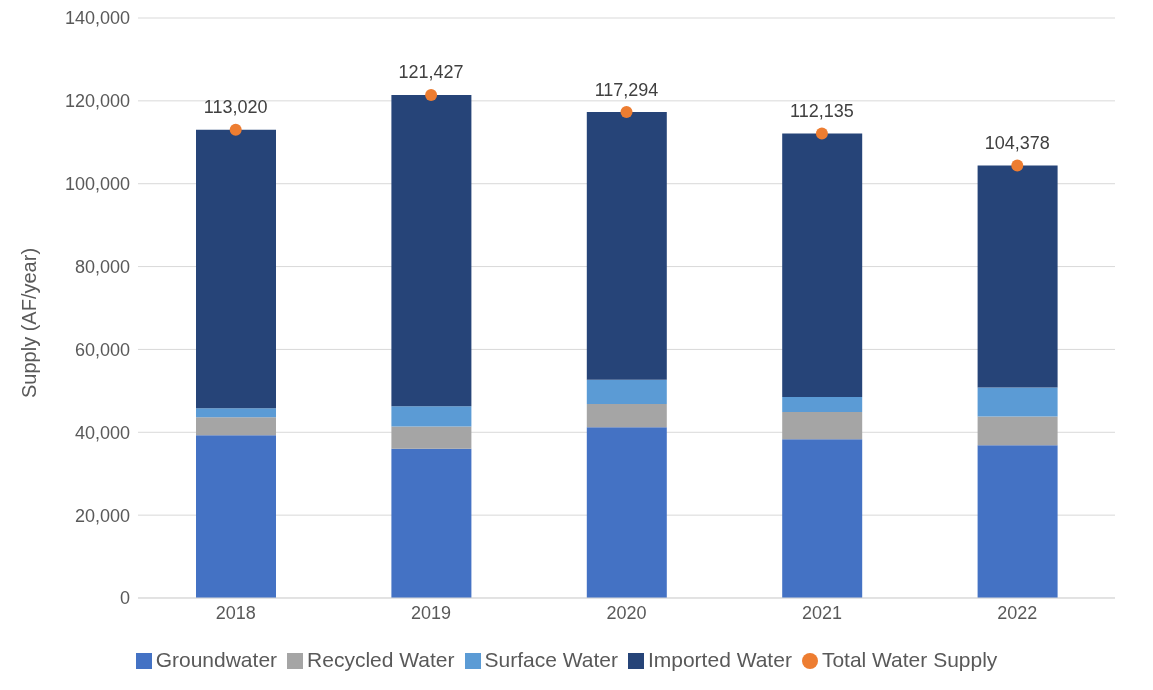  I want to click on y-tick-label: 20,000, so click(102, 515).